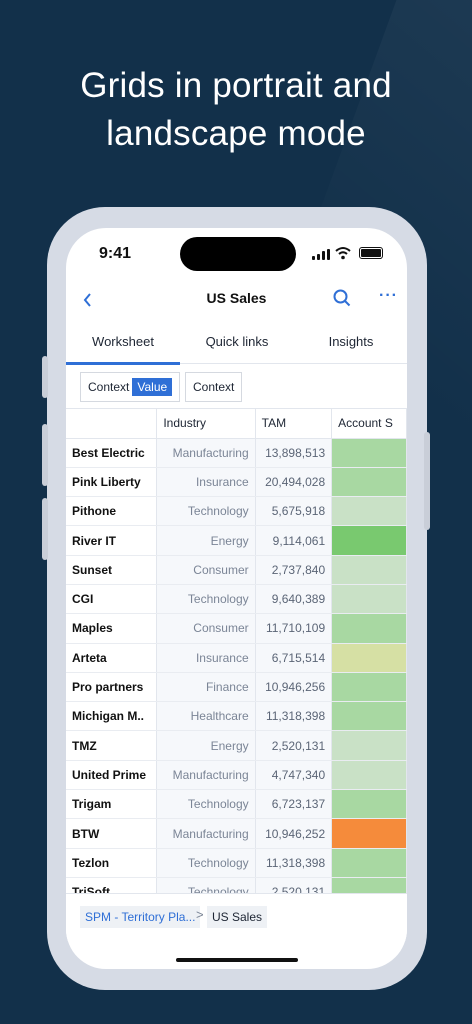  I want to click on row-name-cell: TMZ, so click(112, 745).